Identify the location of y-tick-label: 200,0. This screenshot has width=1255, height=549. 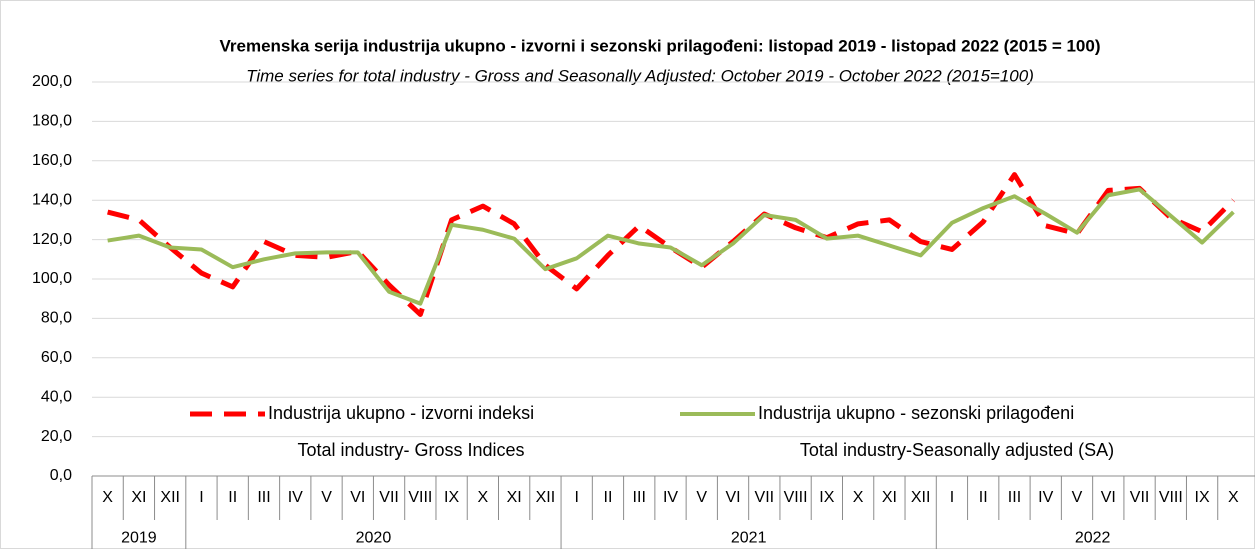
(52, 81).